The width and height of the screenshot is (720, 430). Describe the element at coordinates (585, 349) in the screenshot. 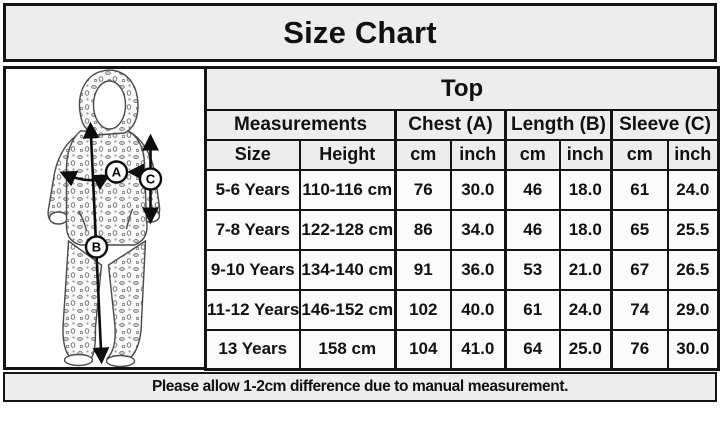

I see `length-inch-cell: 25.0` at that location.